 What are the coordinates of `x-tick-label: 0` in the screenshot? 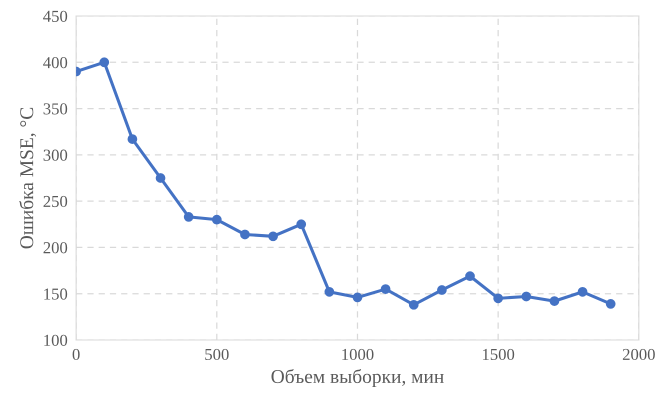 It's located at (76, 354).